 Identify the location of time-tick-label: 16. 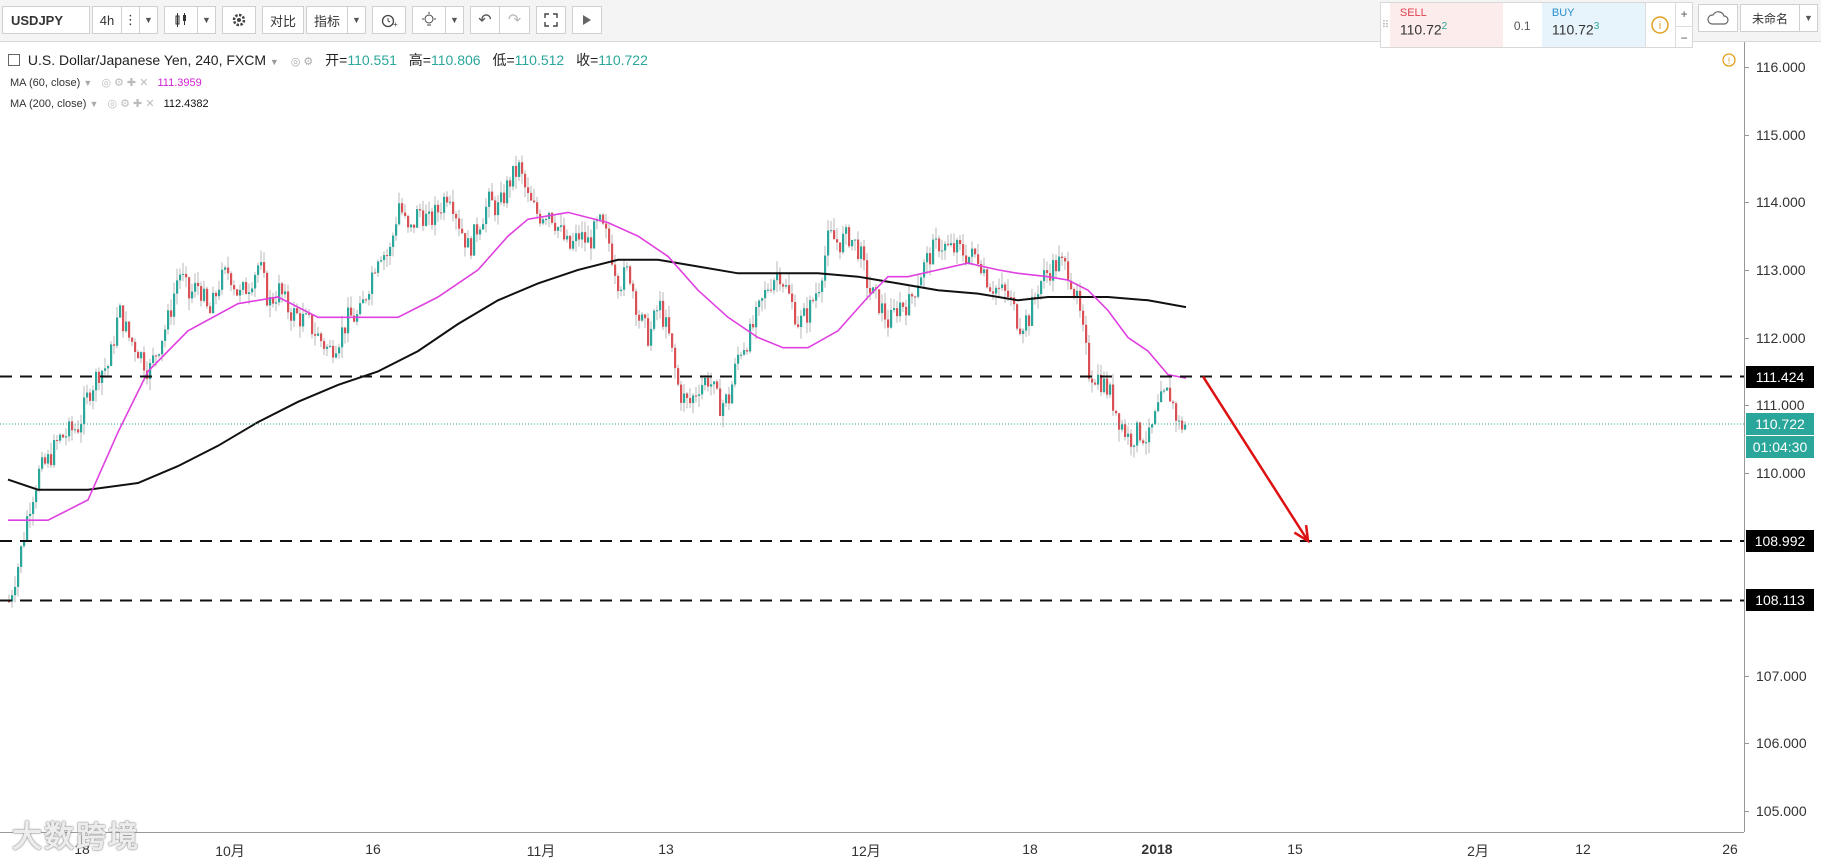
(373, 849).